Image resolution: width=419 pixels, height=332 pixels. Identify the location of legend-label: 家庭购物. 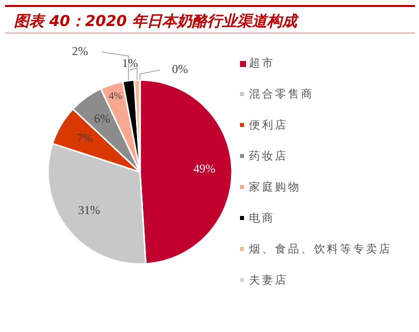
(275, 187).